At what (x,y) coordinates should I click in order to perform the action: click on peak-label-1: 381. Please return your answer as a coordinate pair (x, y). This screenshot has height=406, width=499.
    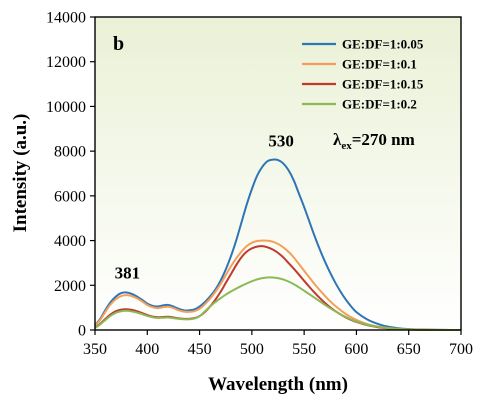
    Looking at the image, I should click on (128, 273).